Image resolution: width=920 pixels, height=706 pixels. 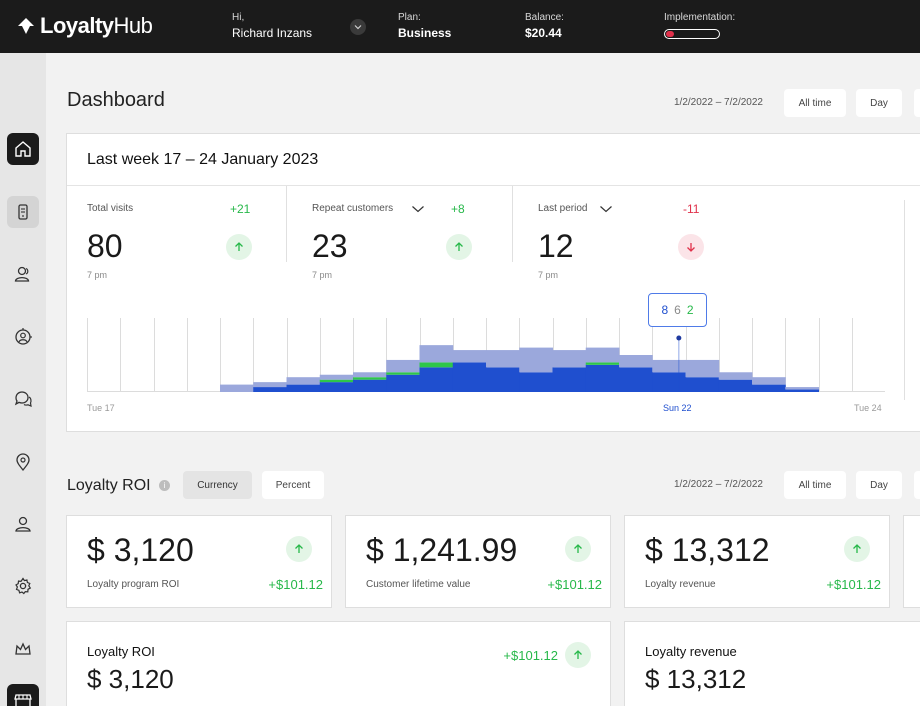 I want to click on user-menu-toggle, so click(x=358, y=27).